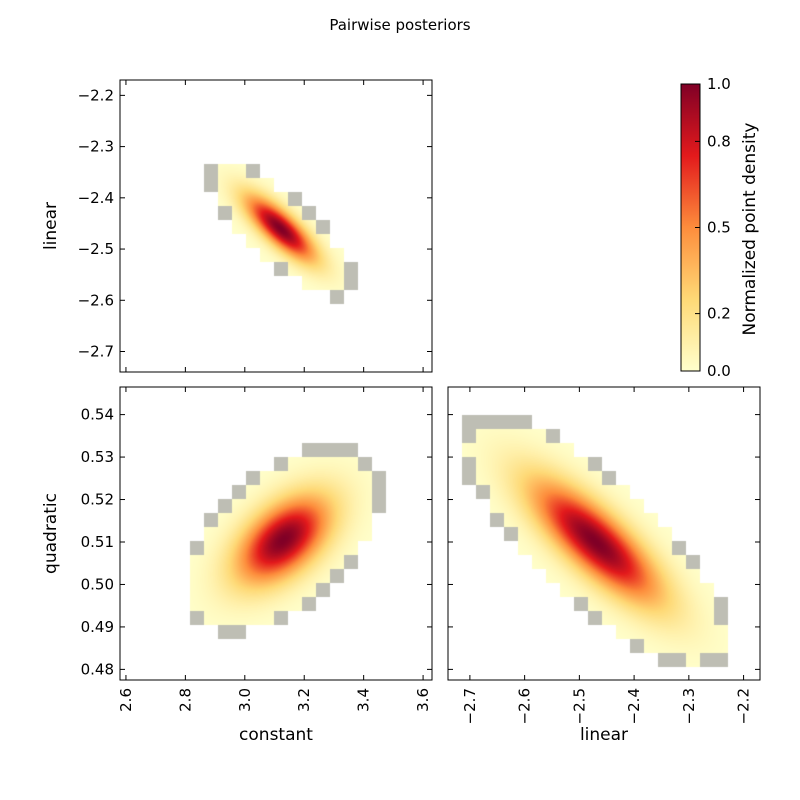 This screenshot has height=800, width=800. Describe the element at coordinates (525, 706) in the screenshot. I see `x-tick-label: −2.6` at that location.